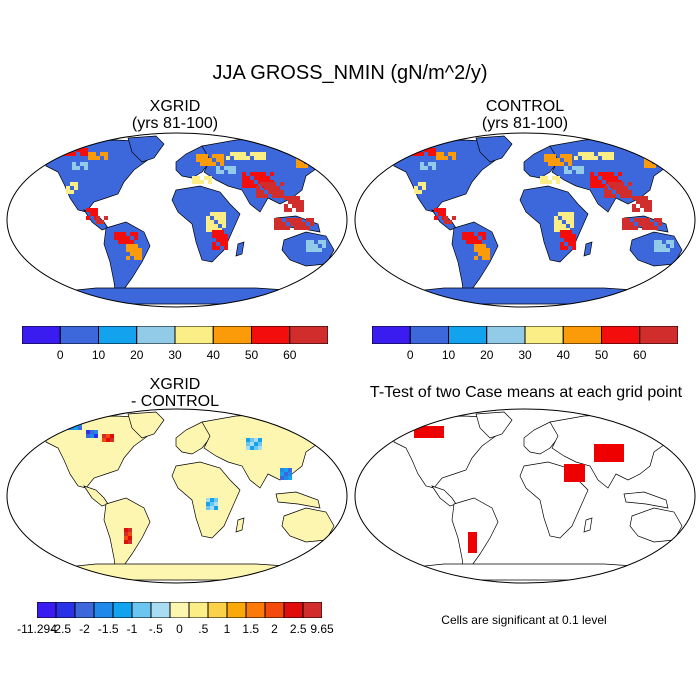  Describe the element at coordinates (274, 629) in the screenshot. I see `colorbar-tick-label: 2` at that location.